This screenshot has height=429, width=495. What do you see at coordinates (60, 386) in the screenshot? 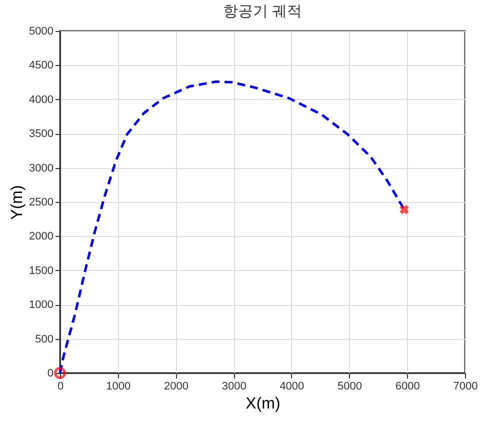
I see `x-tick-label: 0` at bounding box center [60, 386].